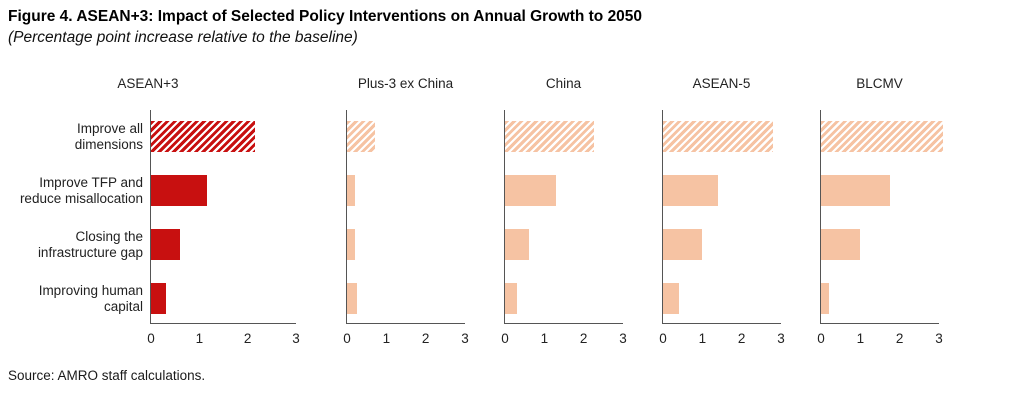  I want to click on plot-plus-3-ex-china: 0 1 2 3, so click(406, 228).